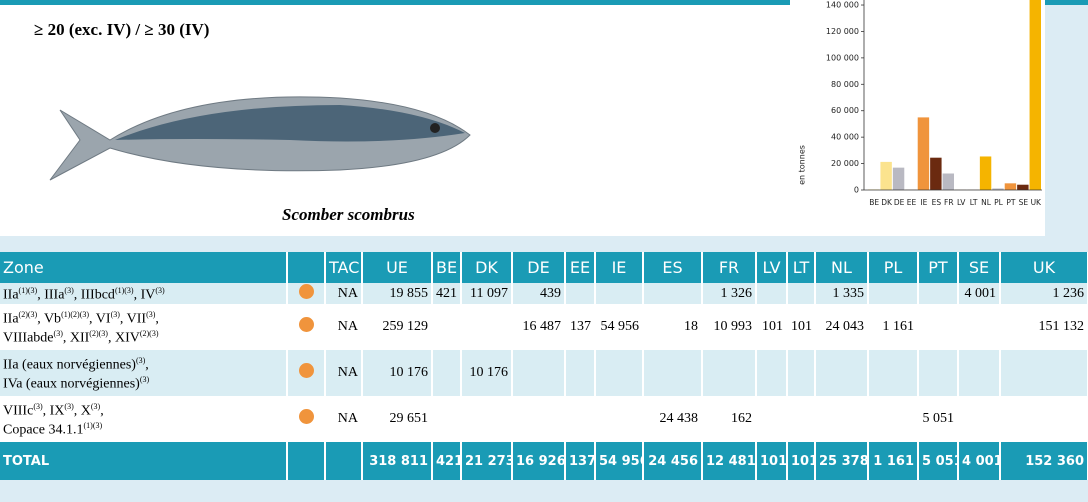 The height and width of the screenshot is (502, 1088). I want to click on zone-cell: IIa(1)(3), IIIa(3), IIIbcd(1)(3), IV(3), so click(144, 293).